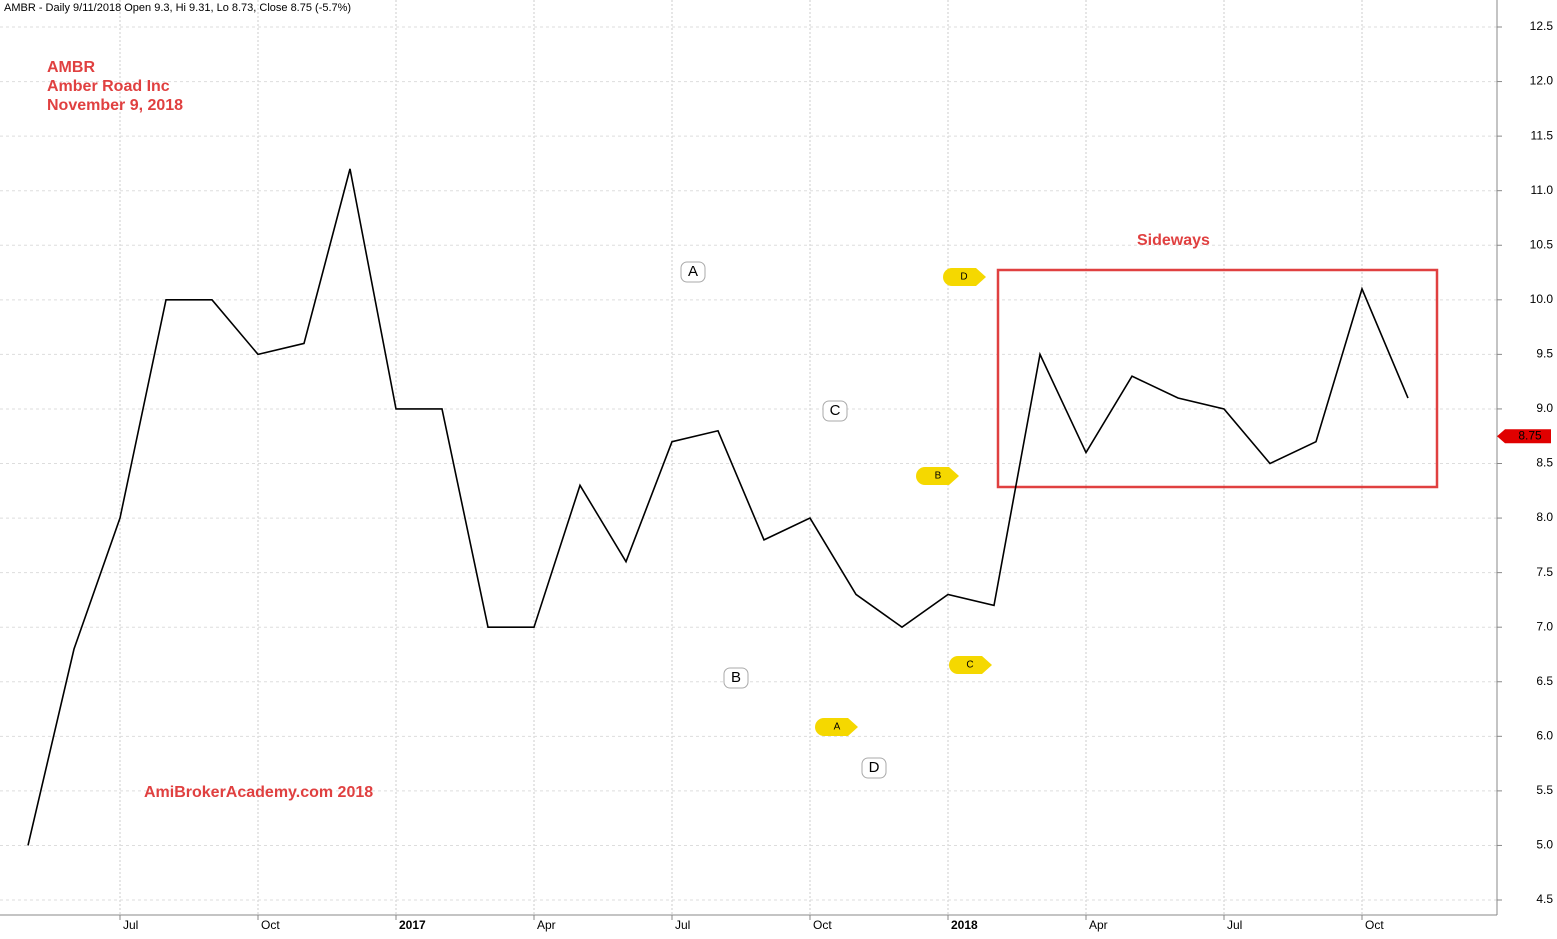  What do you see at coordinates (1544, 408) in the screenshot?
I see `y-tick-label: 9.0` at bounding box center [1544, 408].